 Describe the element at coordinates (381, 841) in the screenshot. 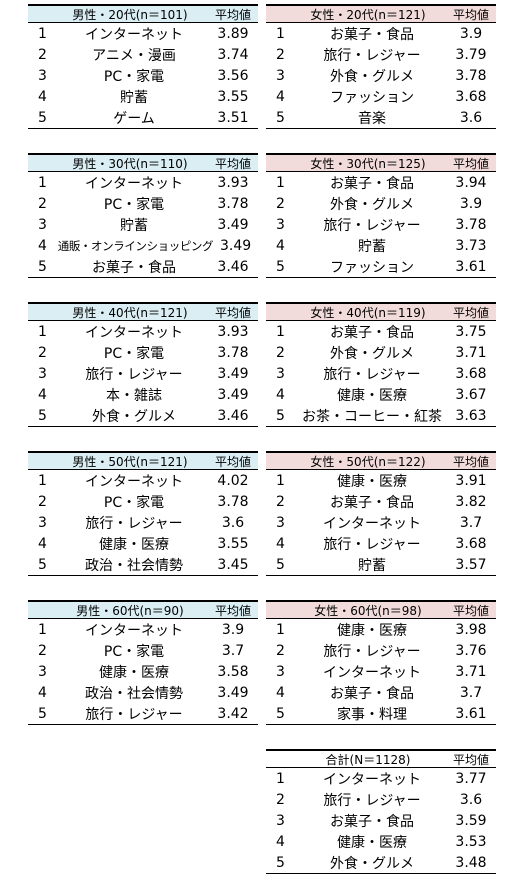

I see `table-row: 4 健康・医療 3.53` at that location.